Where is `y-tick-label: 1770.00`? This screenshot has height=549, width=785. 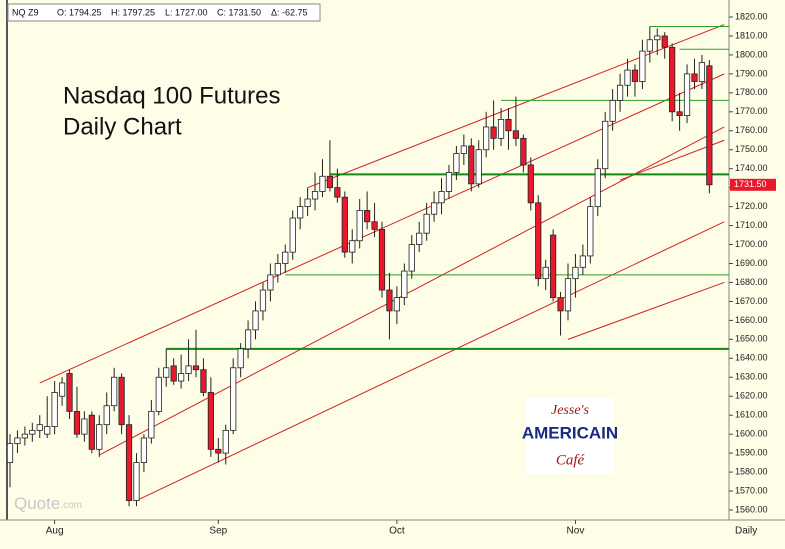
y-tick-label: 1770.00 is located at coordinates (751, 111).